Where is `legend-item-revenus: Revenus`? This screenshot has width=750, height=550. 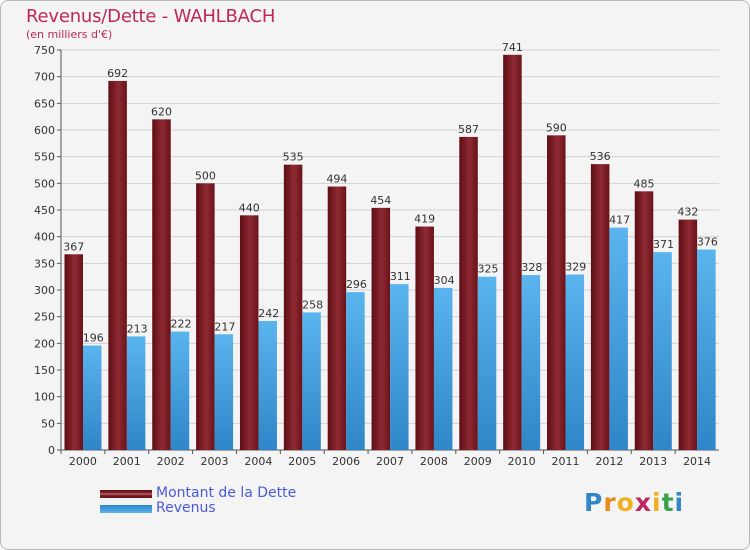 legend-item-revenus: Revenus is located at coordinates (198, 508).